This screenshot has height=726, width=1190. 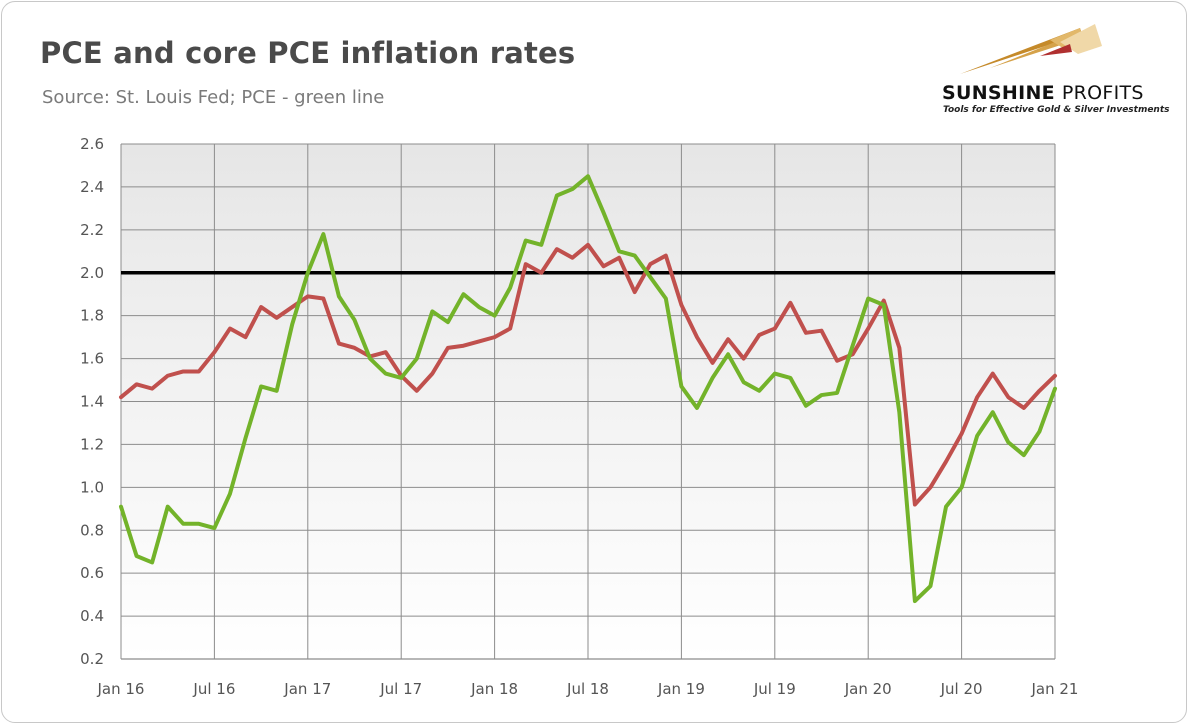 What do you see at coordinates (92, 273) in the screenshot?
I see `y-tick-label: 2.0` at bounding box center [92, 273].